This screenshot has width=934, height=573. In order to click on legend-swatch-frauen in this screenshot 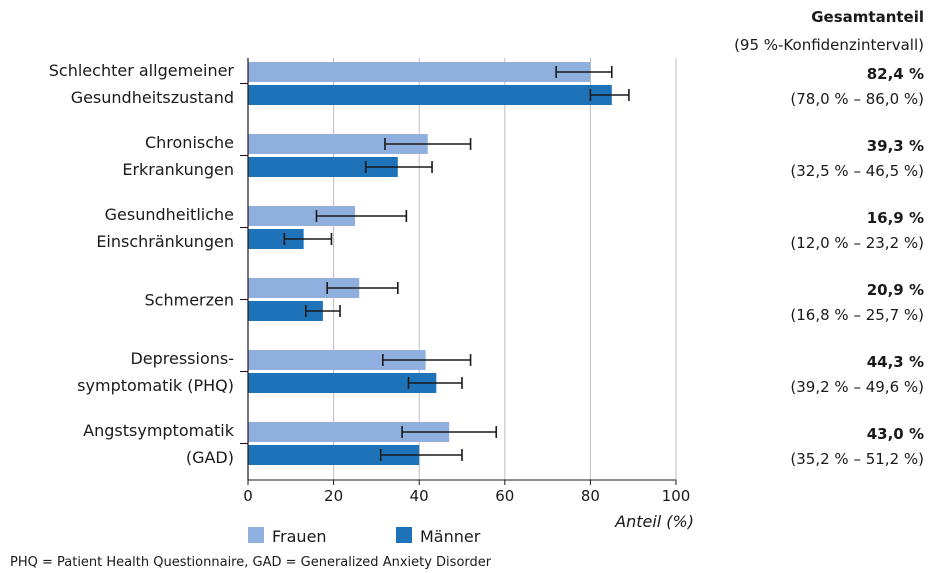, I will do `click(256, 535)`.